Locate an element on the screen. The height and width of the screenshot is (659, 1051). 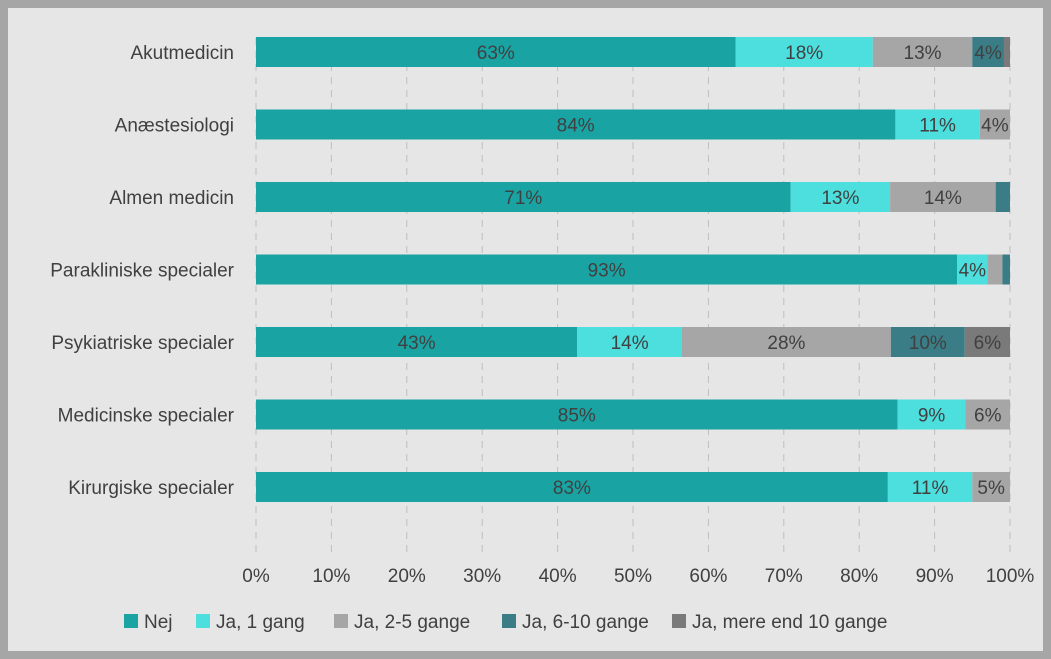
legend-label: Ja, 6-10 gange is located at coordinates (585, 622).